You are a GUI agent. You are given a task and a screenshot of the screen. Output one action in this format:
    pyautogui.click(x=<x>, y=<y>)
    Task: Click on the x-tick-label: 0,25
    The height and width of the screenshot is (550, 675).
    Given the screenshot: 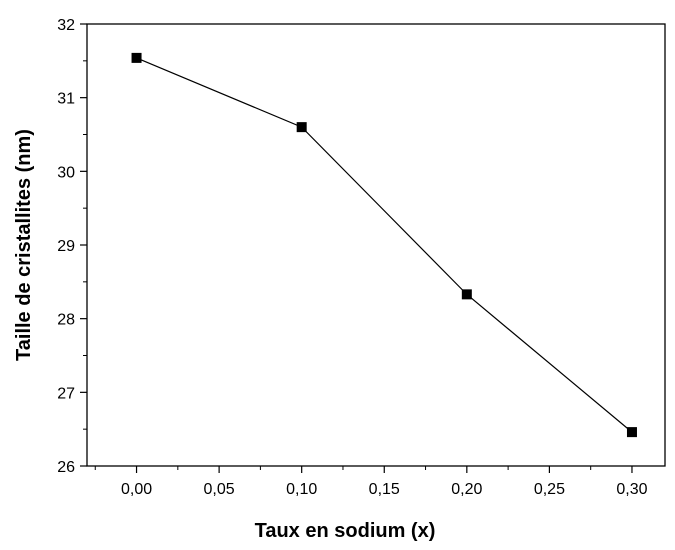 What is the action you would take?
    pyautogui.click(x=549, y=489)
    